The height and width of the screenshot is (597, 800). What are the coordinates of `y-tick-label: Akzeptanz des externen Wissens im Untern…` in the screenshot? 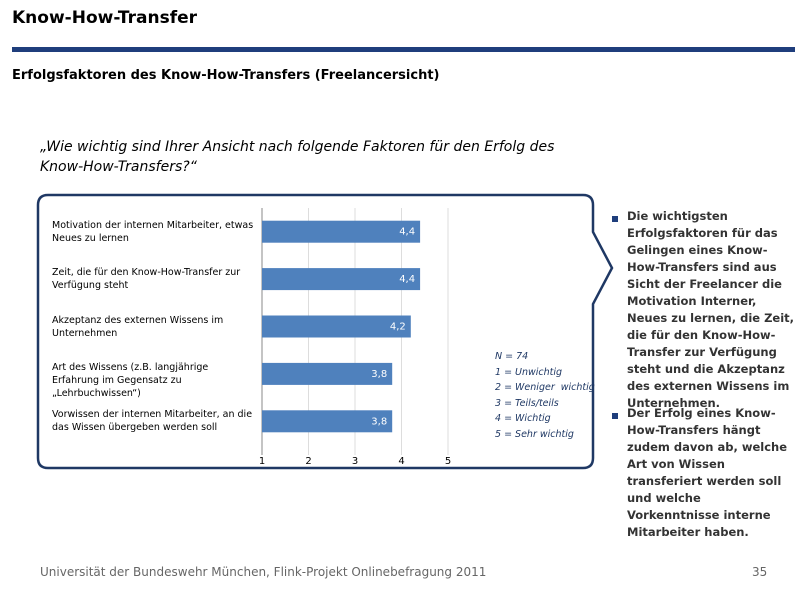 It's located at (138, 326).